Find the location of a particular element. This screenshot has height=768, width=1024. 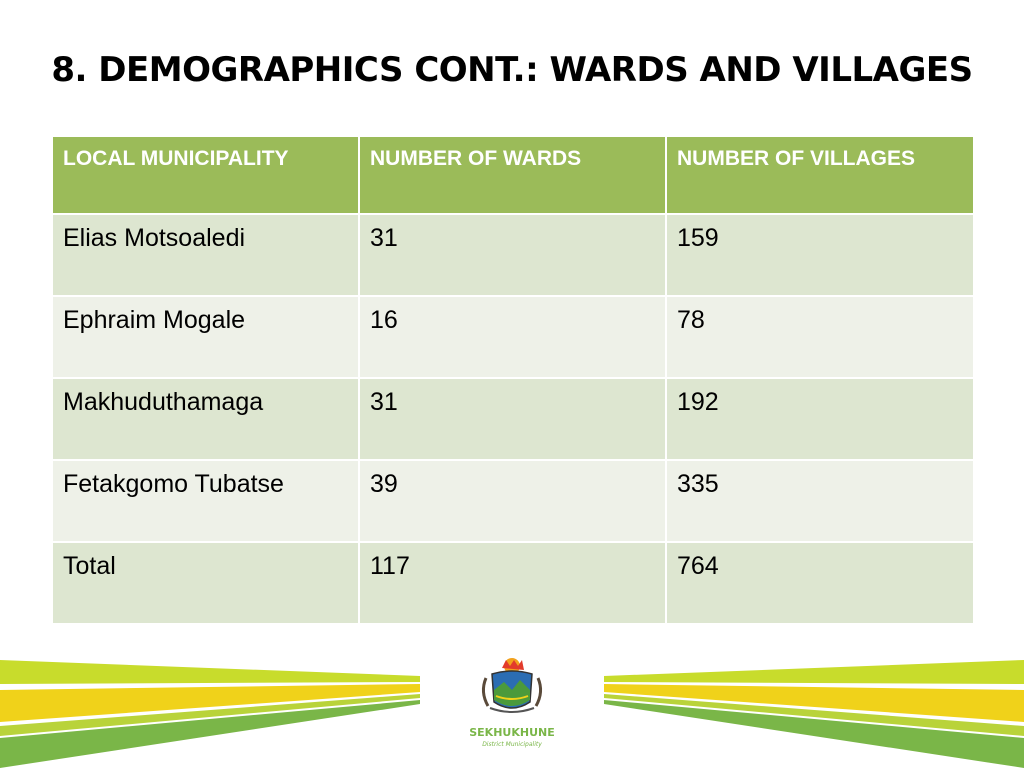

right-stripe-green is located at coordinates (814, 734).